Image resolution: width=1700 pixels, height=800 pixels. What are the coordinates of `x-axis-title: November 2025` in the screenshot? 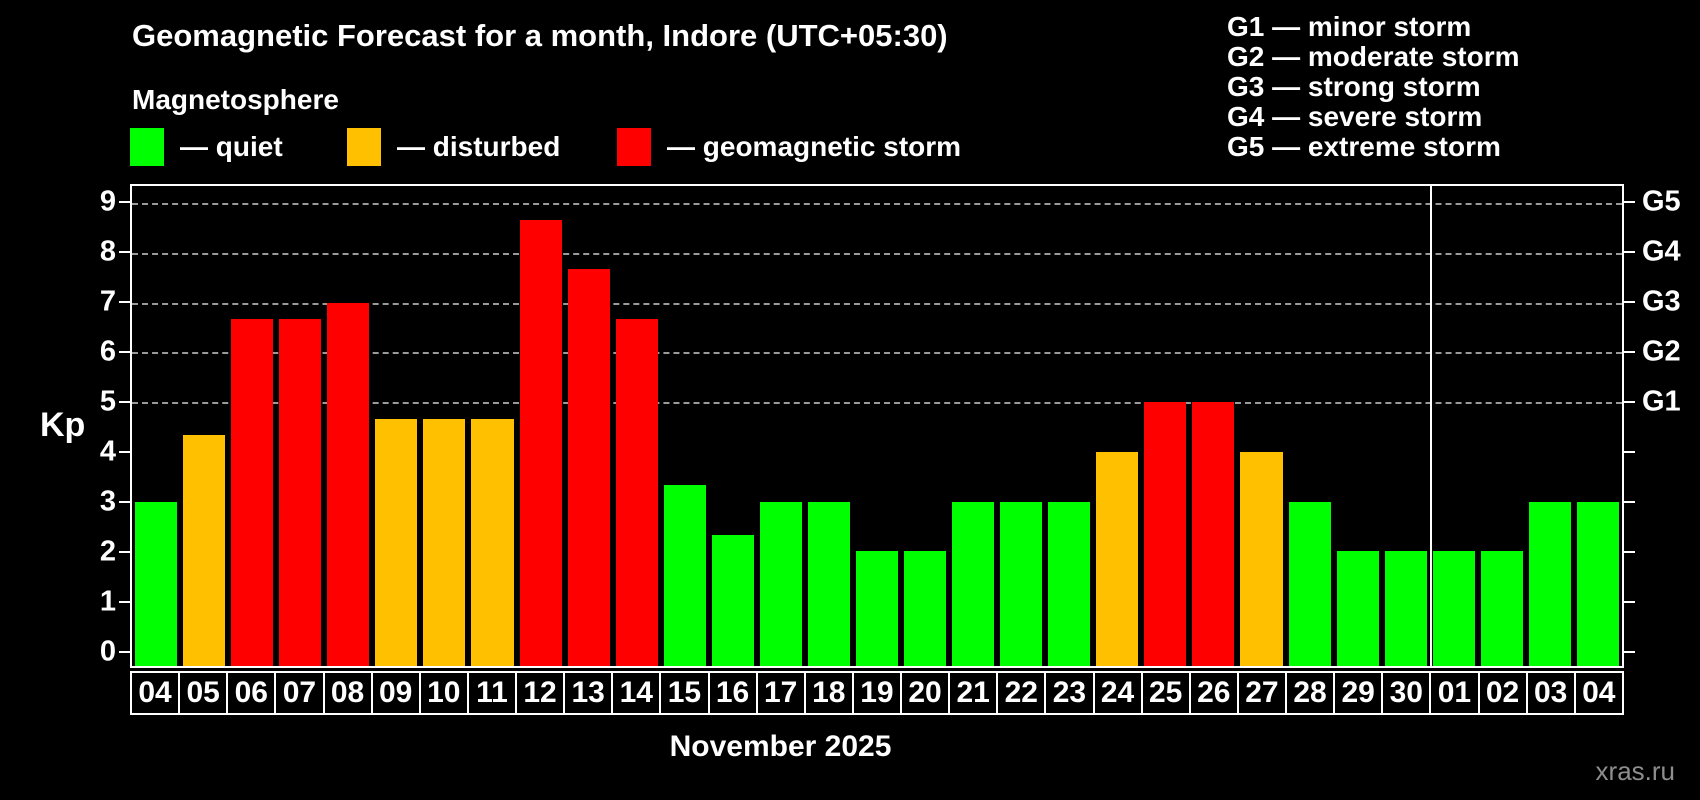 It's located at (780, 746).